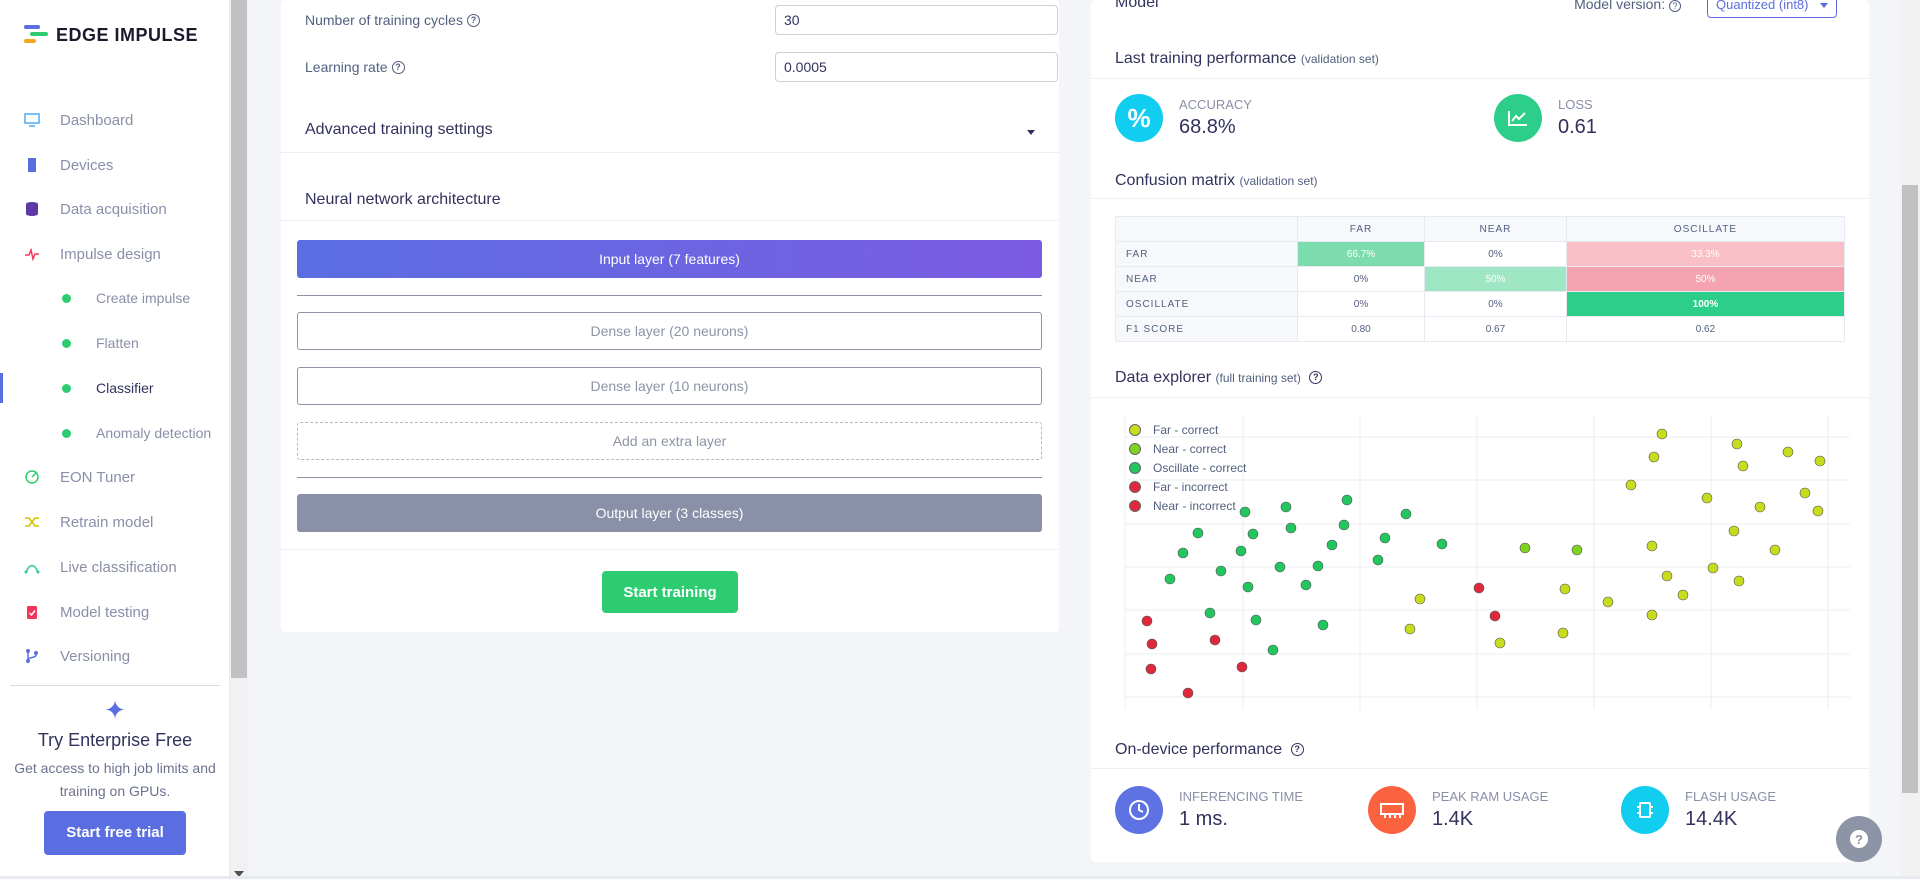 The image size is (1920, 879). What do you see at coordinates (1187, 486) in the screenshot?
I see `legend-item: Far - incorrect` at bounding box center [1187, 486].